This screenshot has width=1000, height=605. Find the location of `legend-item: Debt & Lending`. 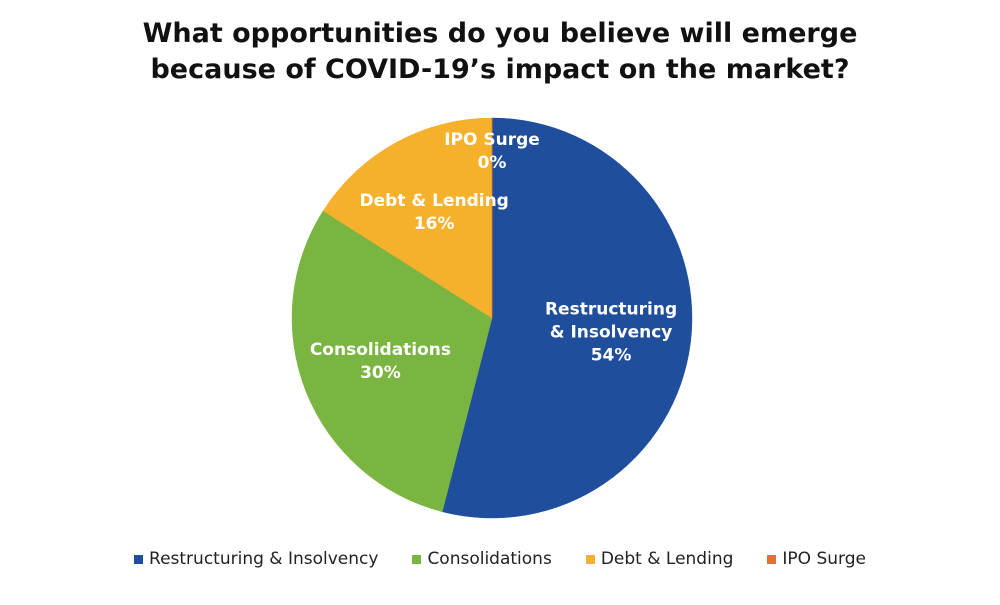

legend-item: Debt & Lending is located at coordinates (659, 559).